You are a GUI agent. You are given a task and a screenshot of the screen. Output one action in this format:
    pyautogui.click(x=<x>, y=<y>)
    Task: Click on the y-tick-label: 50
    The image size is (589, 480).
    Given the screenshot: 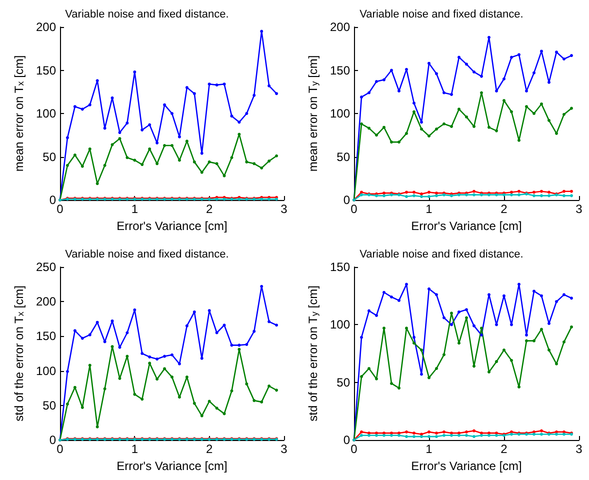 What is the action you would take?
    pyautogui.click(x=49, y=405)
    